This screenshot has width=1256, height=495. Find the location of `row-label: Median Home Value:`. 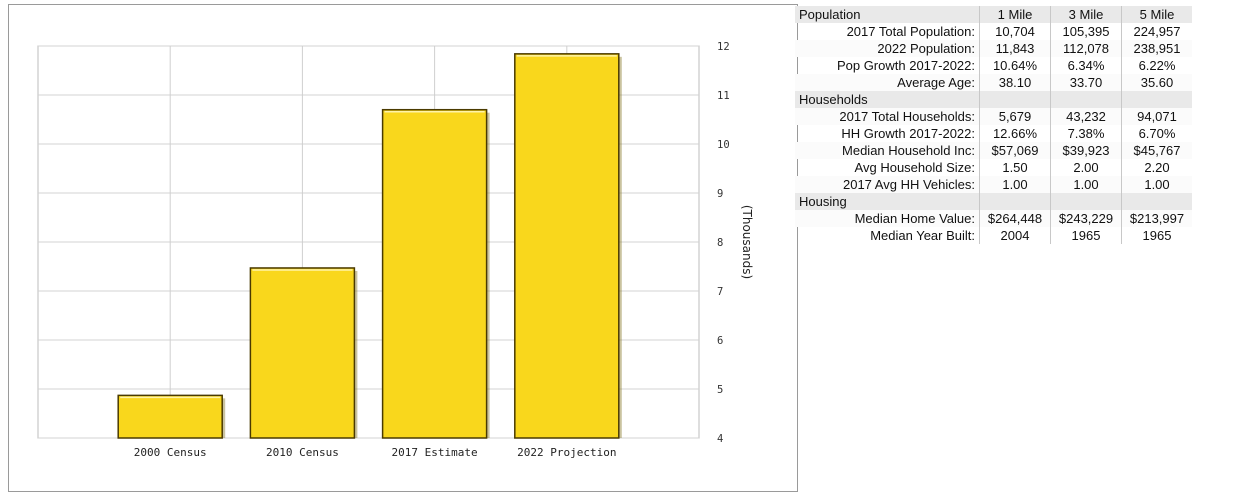

row-label: Median Home Value: is located at coordinates (887, 218).